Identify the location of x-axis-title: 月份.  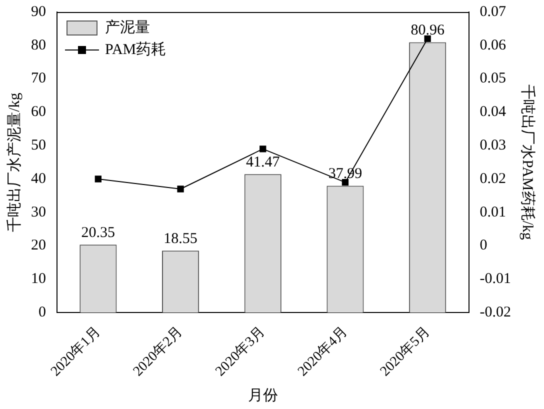
(263, 396).